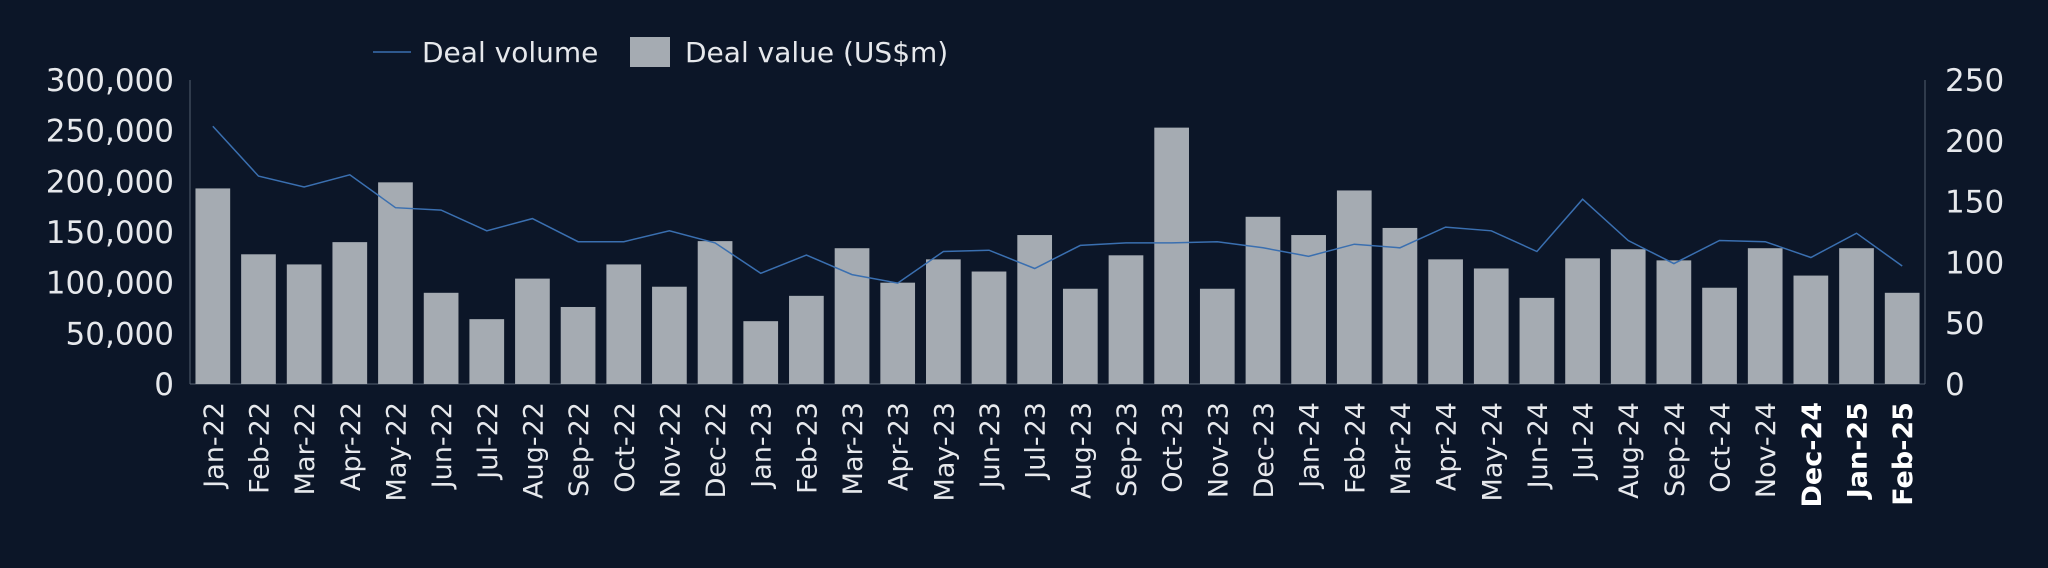 This screenshot has width=2048, height=568. I want to click on x-tick-label: Mar-22, so click(305, 448).